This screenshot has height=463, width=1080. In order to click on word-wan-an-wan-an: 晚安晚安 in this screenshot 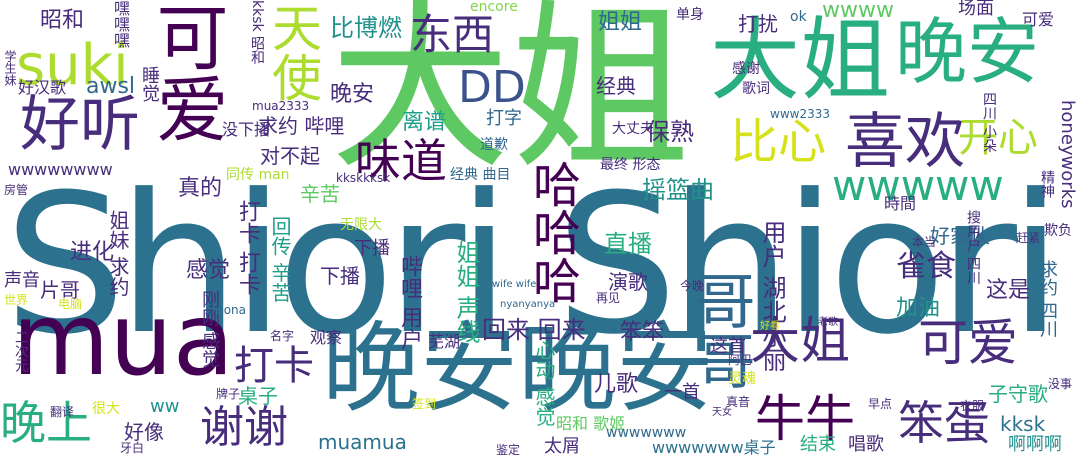, I will do `click(518, 369)`.